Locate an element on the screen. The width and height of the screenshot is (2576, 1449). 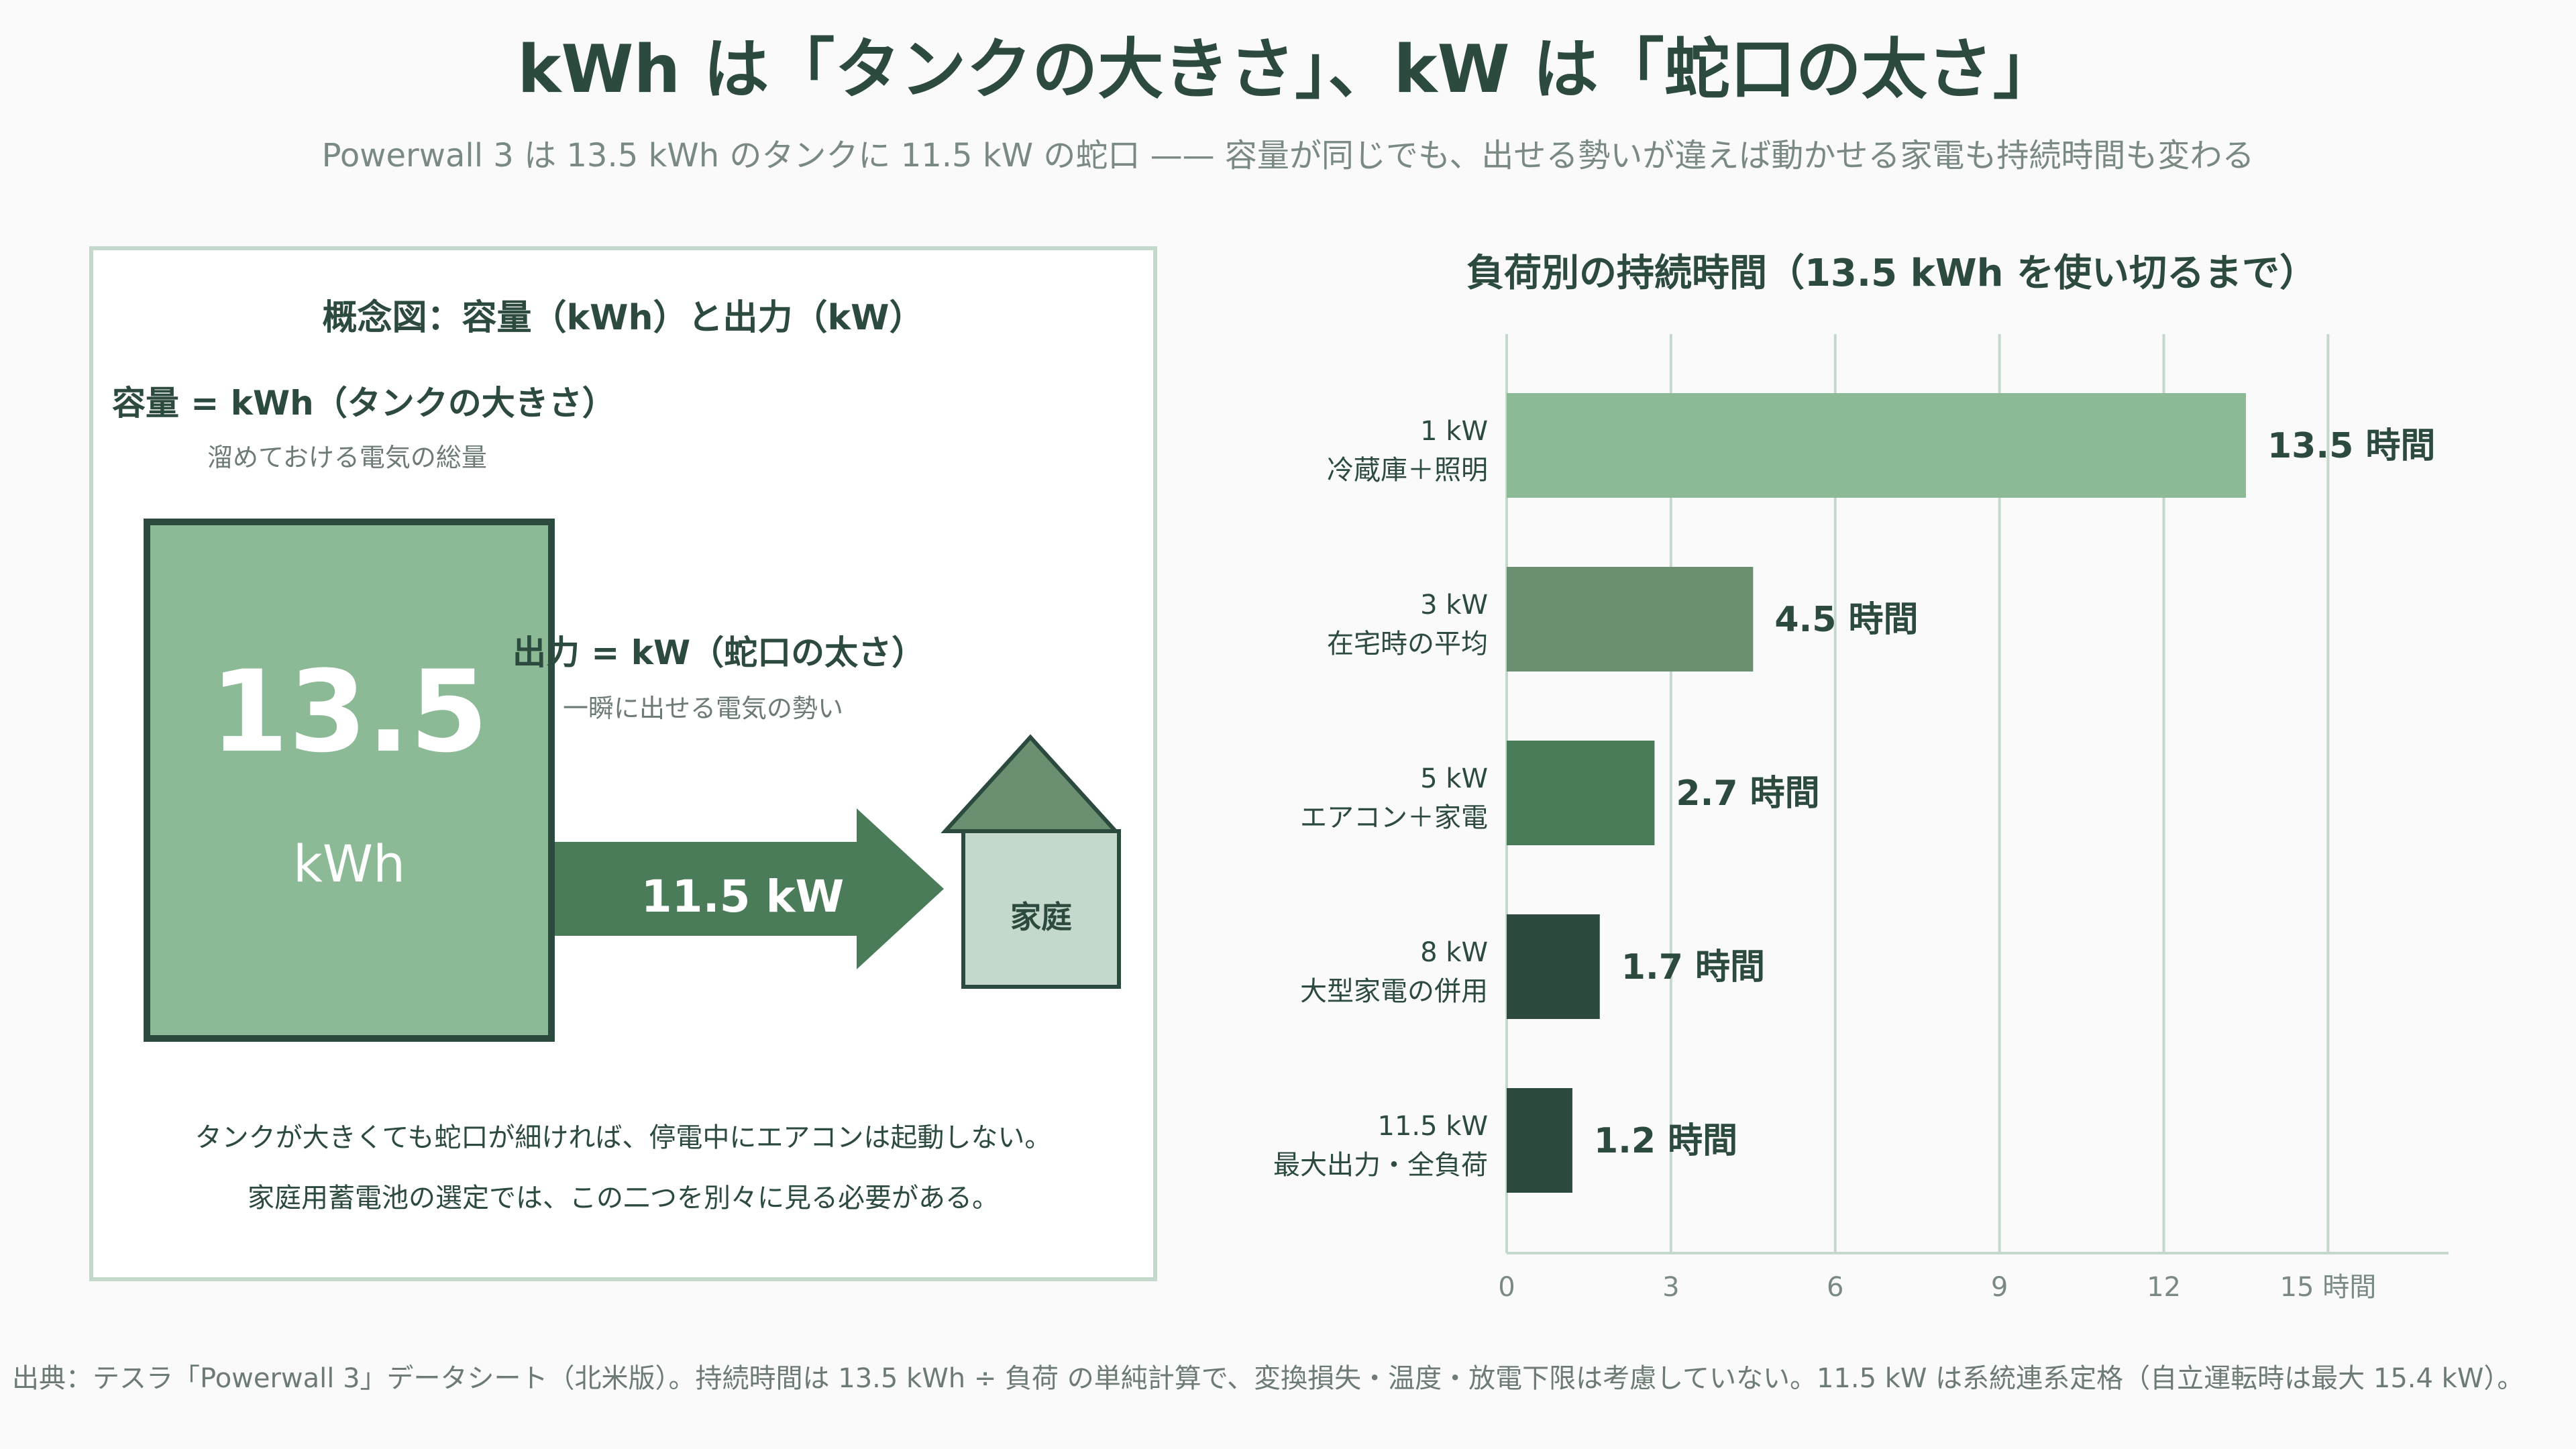
category-load-label: 5 kW is located at coordinates (1454, 778).